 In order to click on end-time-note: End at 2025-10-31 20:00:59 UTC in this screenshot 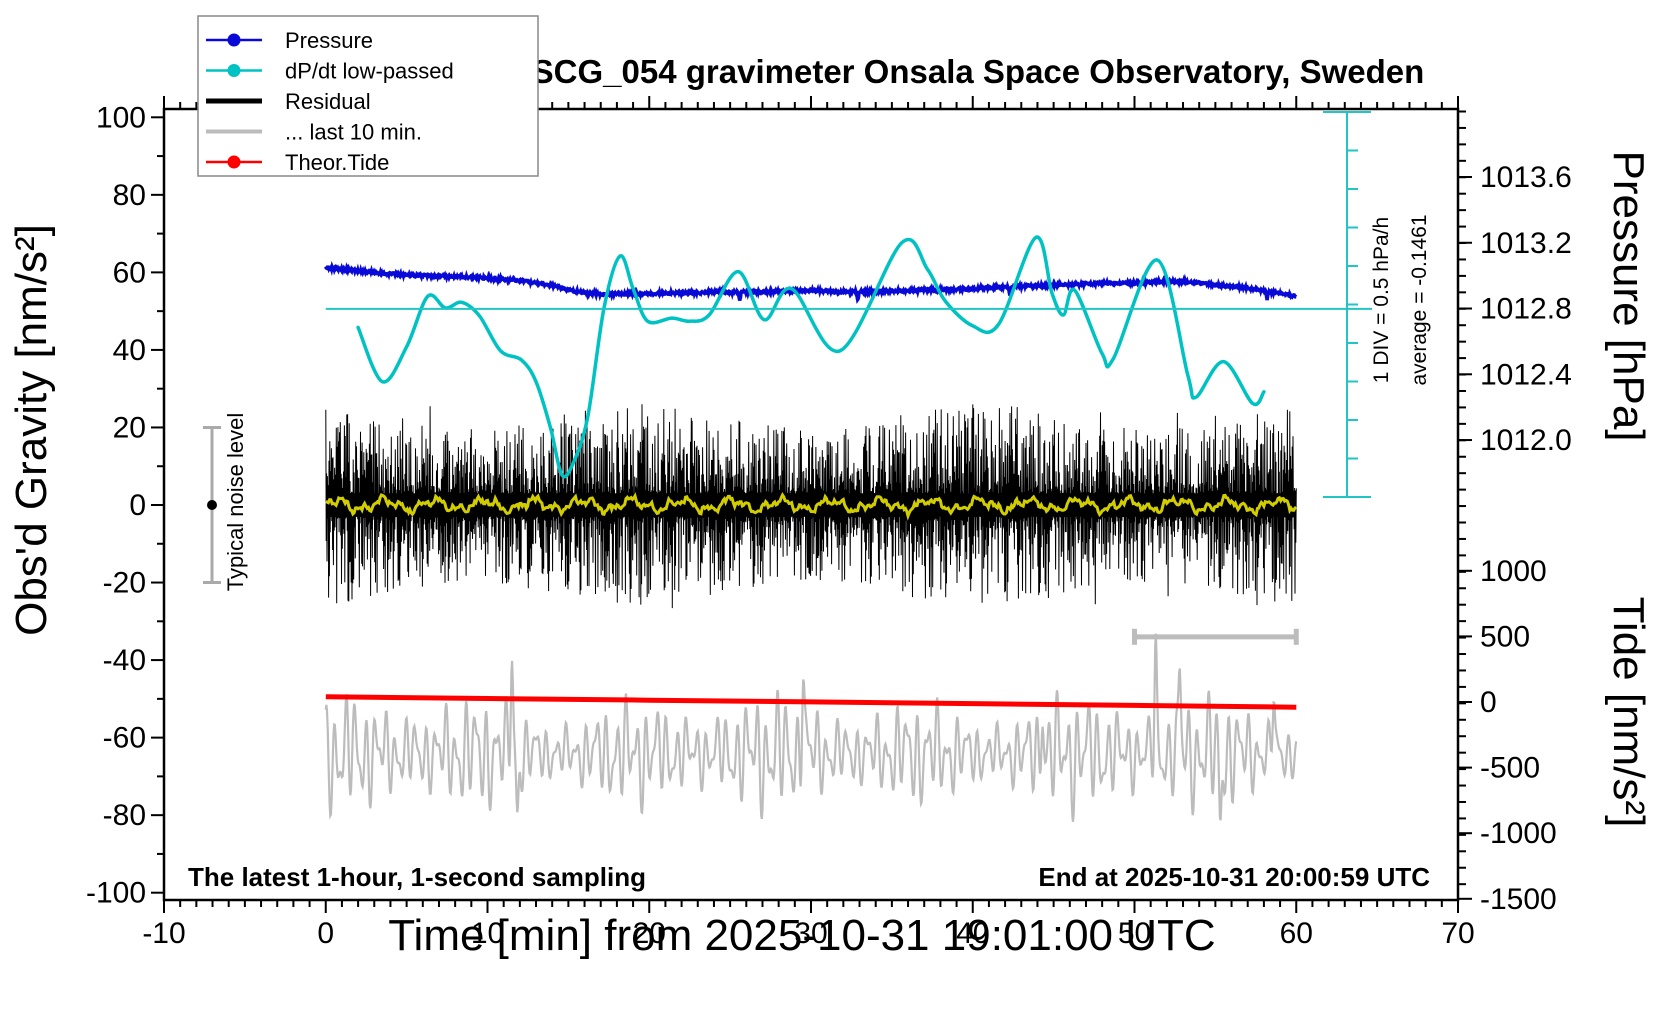, I will do `click(1234, 877)`.